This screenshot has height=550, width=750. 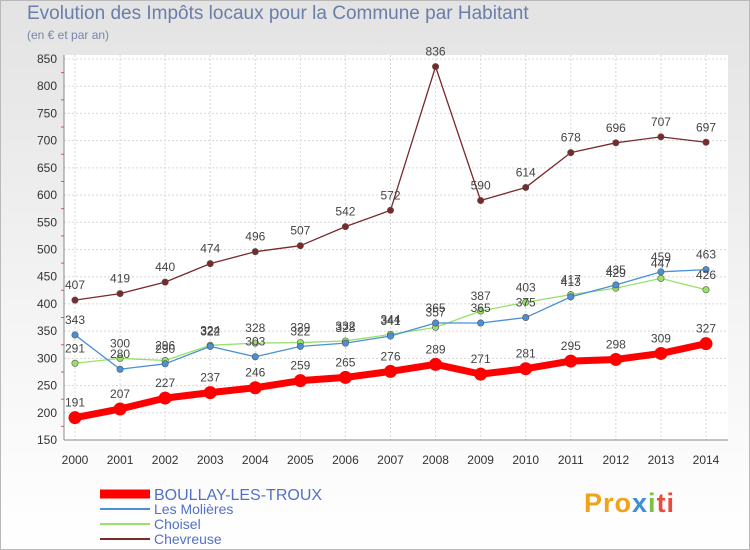 What do you see at coordinates (188, 539) in the screenshot?
I see `legend-label: Chevreuse` at bounding box center [188, 539].